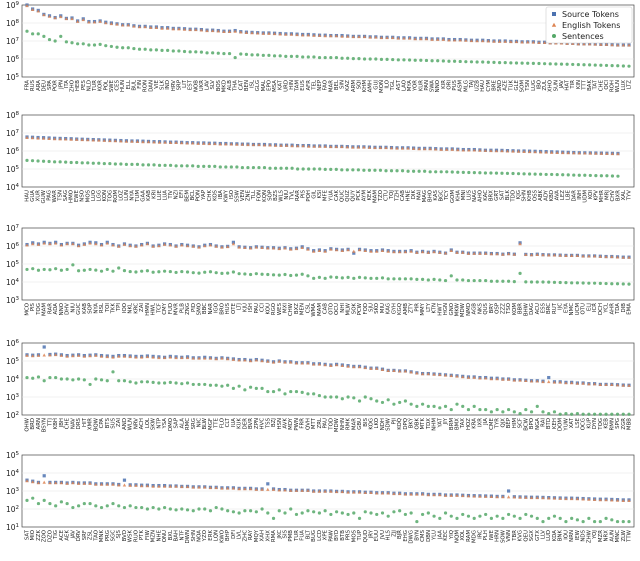 The width and height of the screenshot is (640, 561). Describe the element at coordinates (171, 535) in the screenshot. I see `x-tick-label: BXL` at that location.